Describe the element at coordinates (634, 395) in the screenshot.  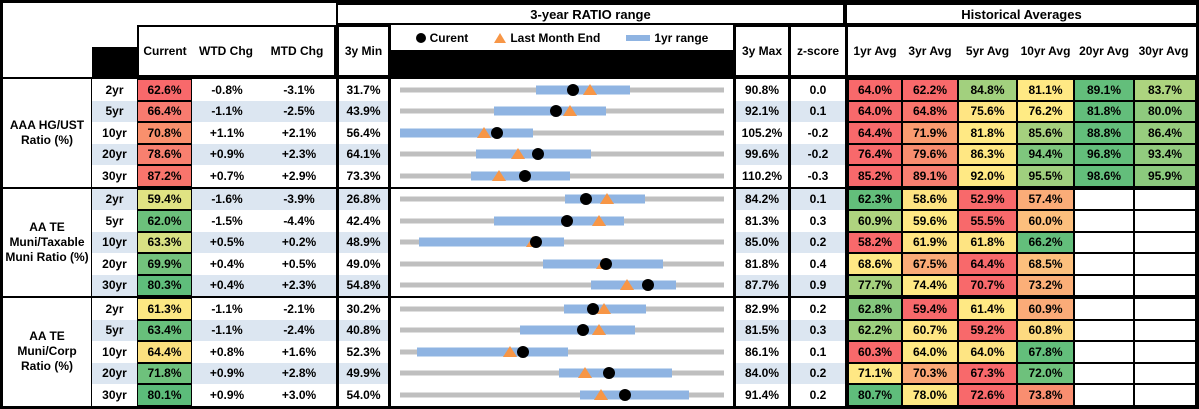
I see `one-year-range-bar` at that location.